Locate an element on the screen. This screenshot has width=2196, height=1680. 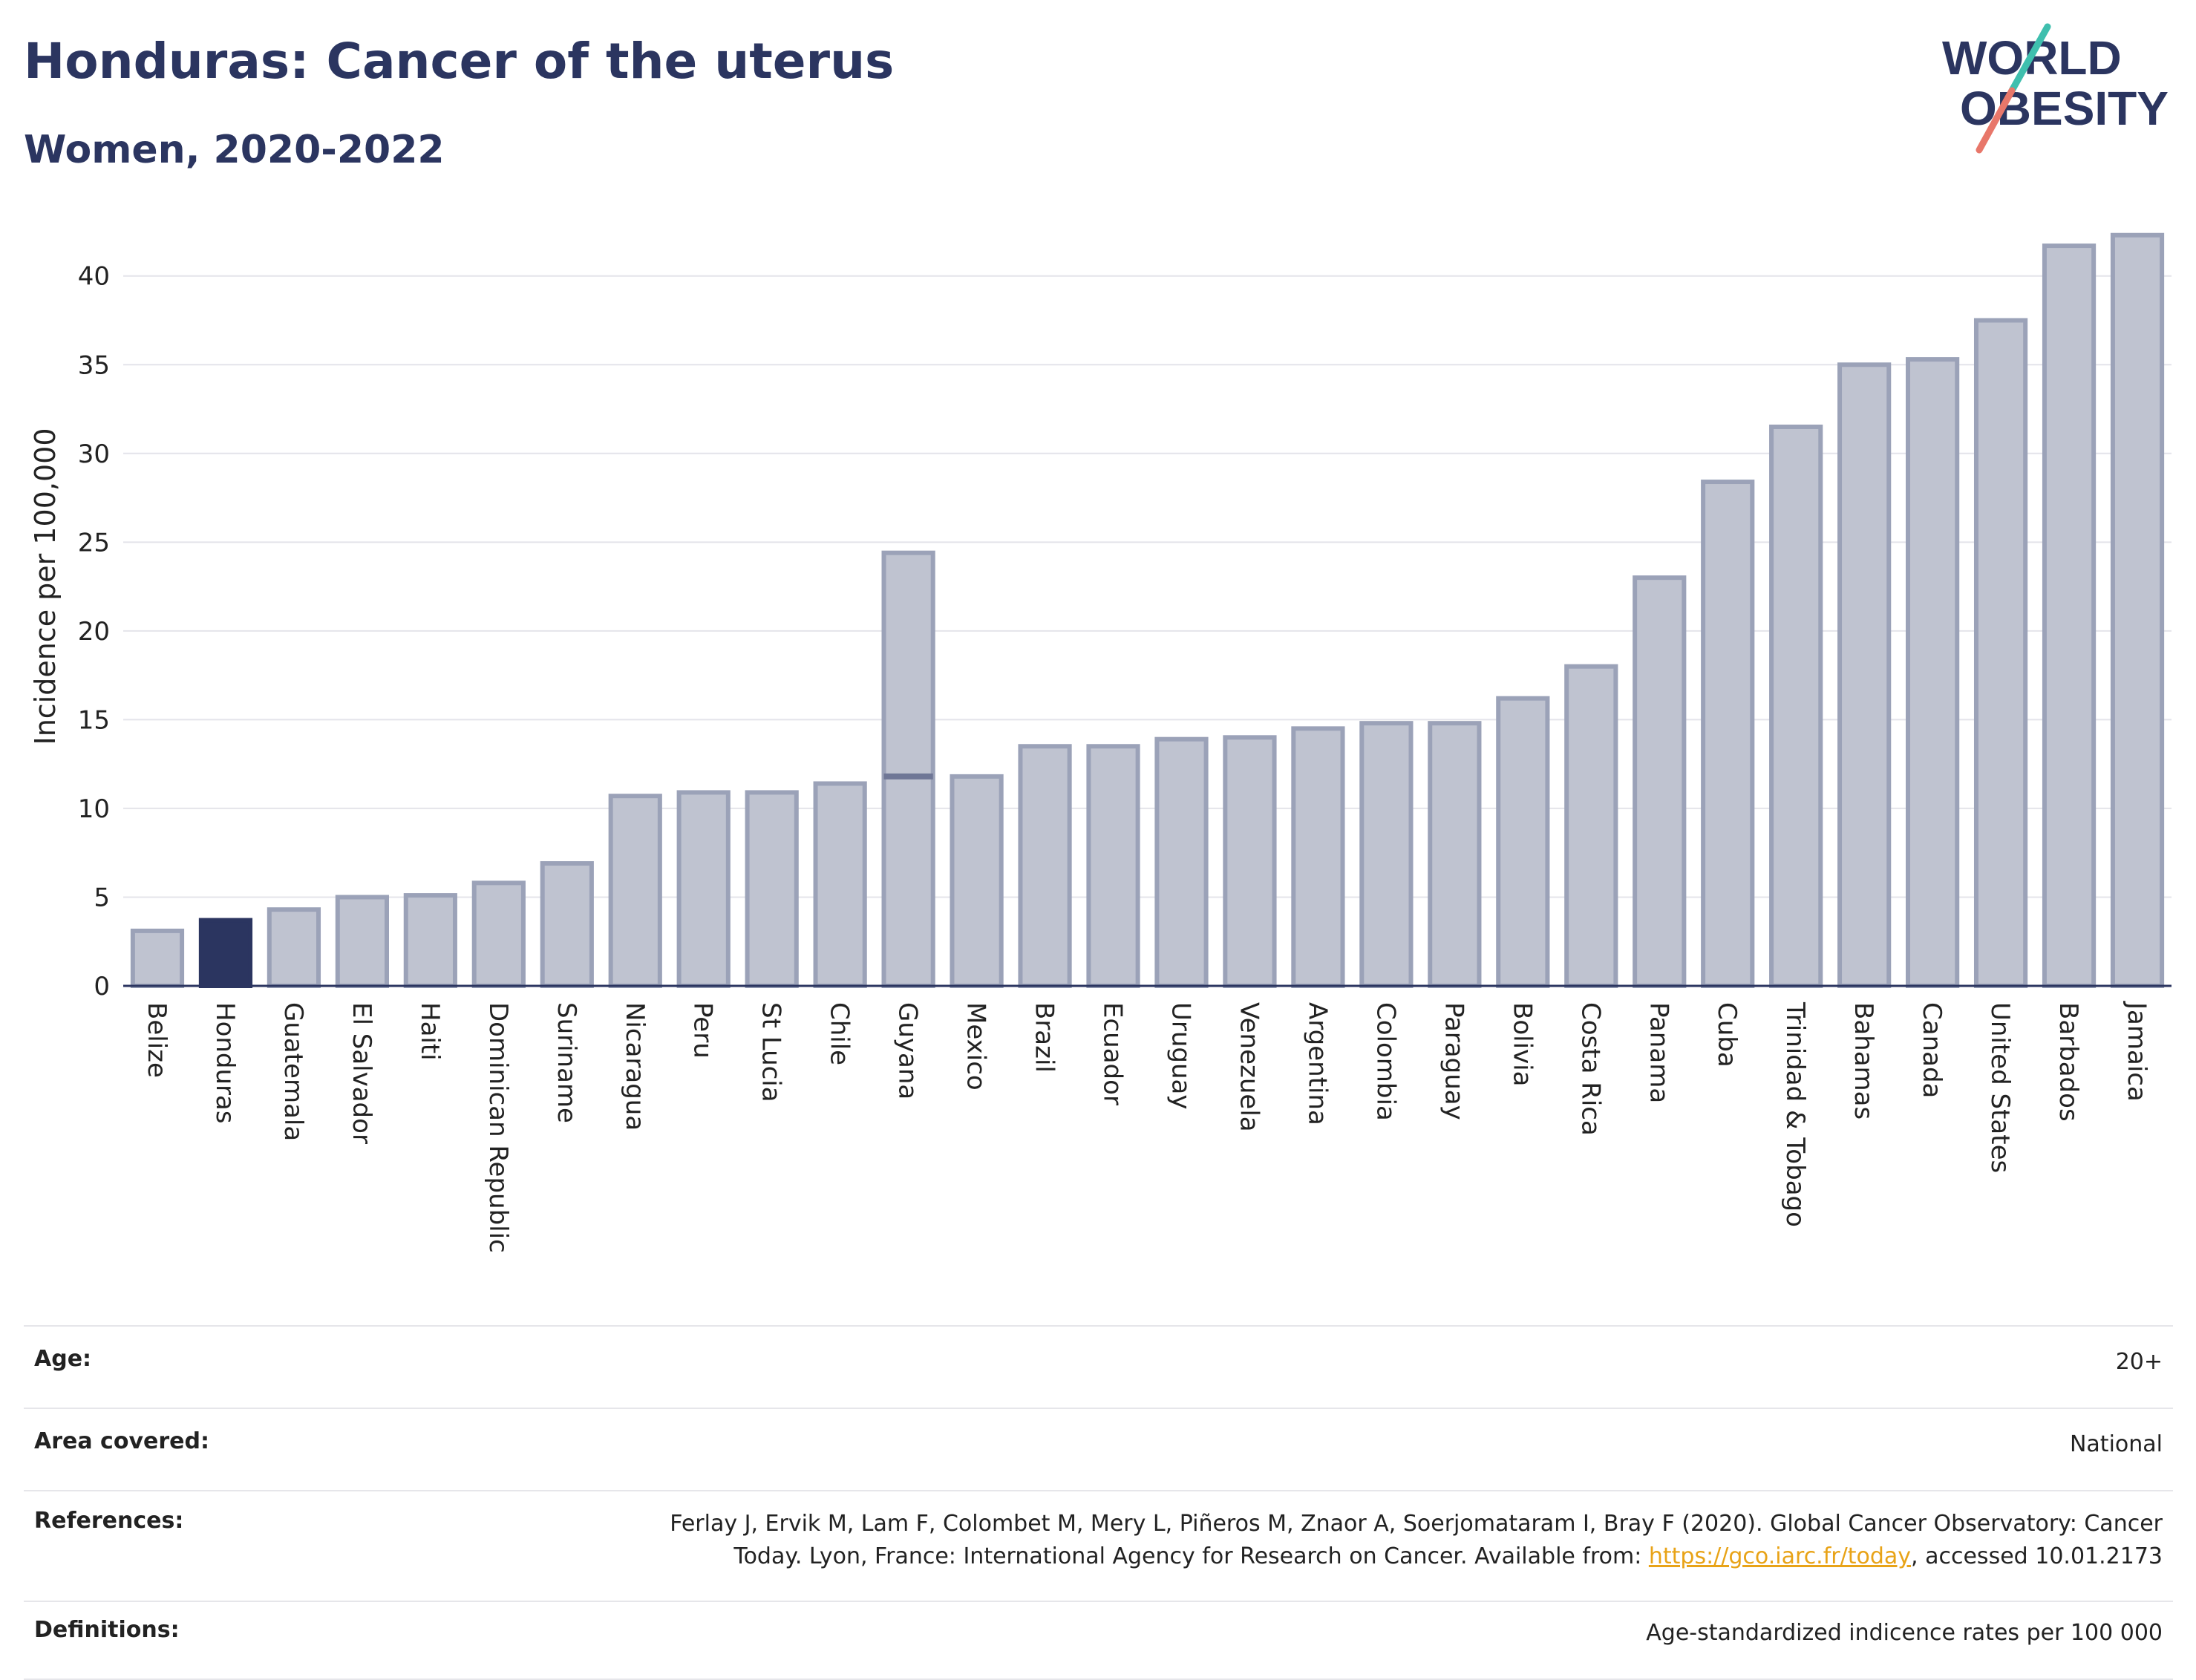
x-tick-label: Colombia is located at coordinates (1385, 1061).